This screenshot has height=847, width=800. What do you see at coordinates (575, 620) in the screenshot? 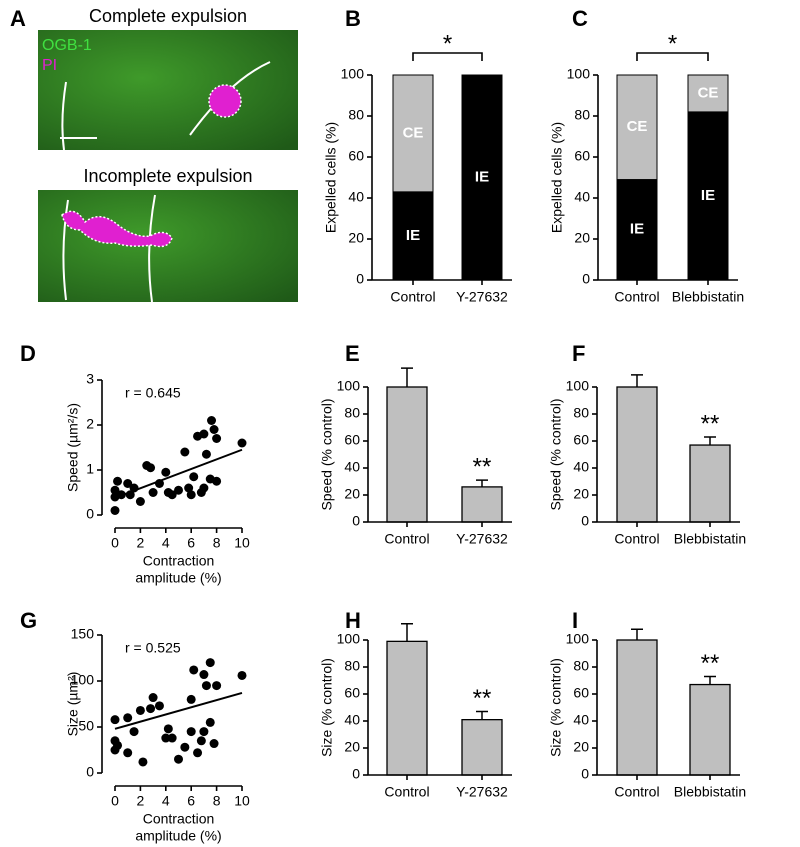
I see `panel-letter: I` at bounding box center [575, 620].